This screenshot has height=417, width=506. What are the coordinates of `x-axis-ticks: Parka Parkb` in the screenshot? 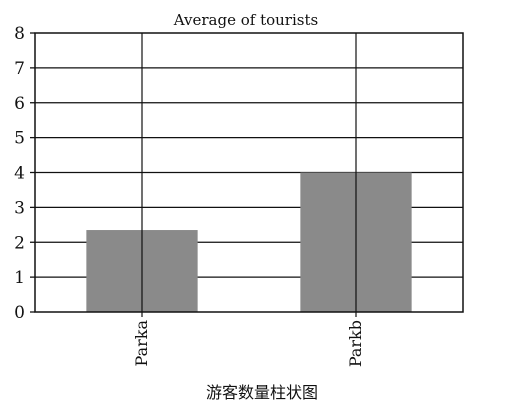 It's located at (248, 339).